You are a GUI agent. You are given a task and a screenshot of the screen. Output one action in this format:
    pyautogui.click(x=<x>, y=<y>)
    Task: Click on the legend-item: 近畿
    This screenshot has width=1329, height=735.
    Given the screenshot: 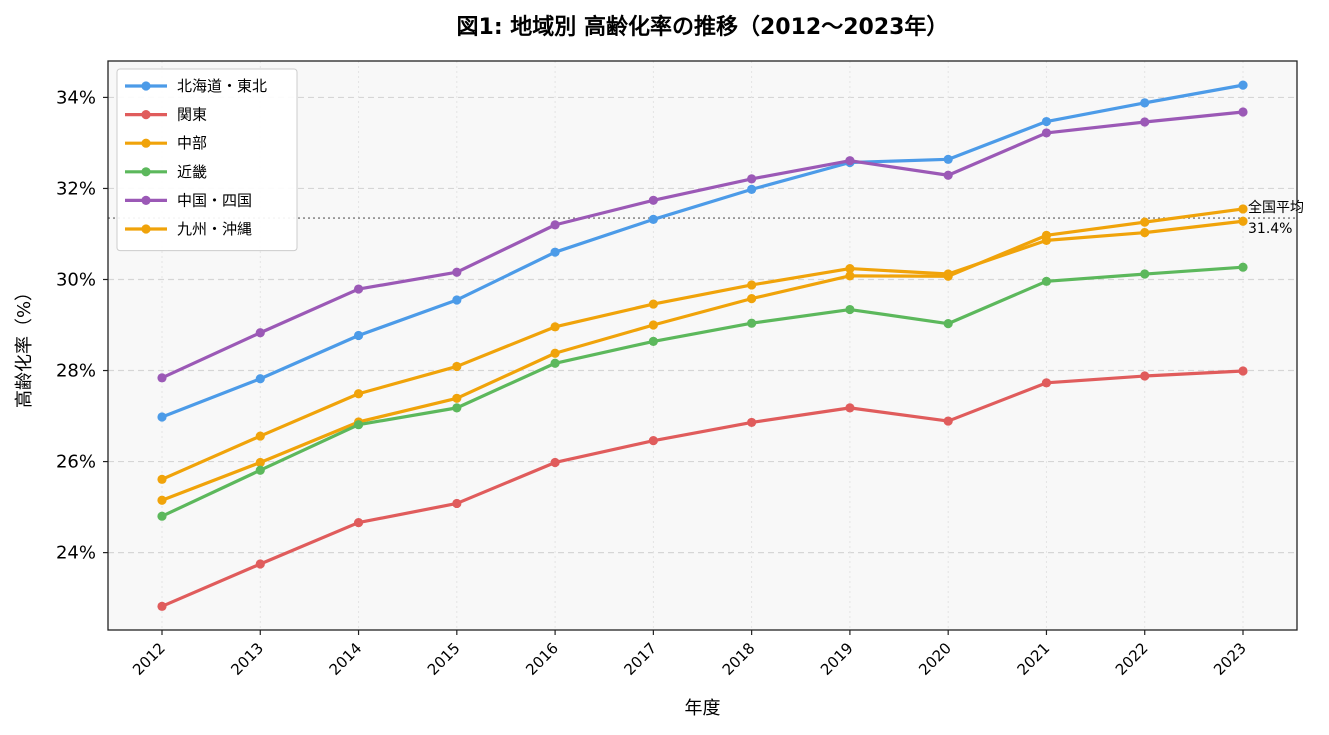 What is the action you would take?
    pyautogui.click(x=166, y=172)
    